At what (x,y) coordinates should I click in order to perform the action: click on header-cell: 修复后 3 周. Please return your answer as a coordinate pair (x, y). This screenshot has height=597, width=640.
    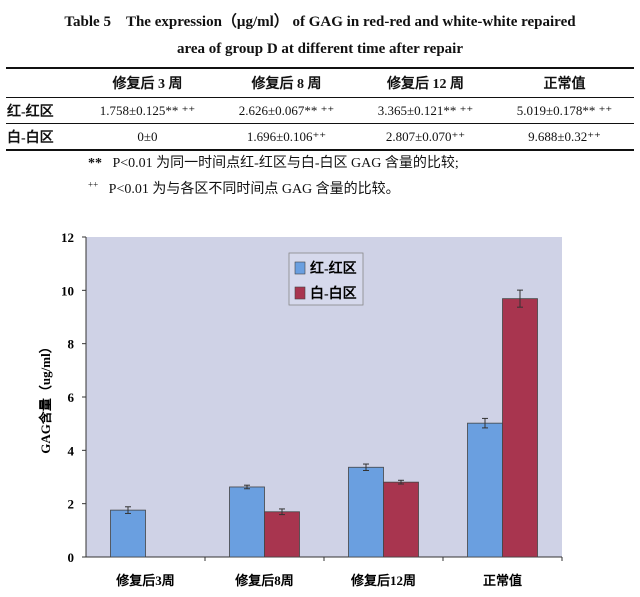
    Looking at the image, I should click on (147, 83).